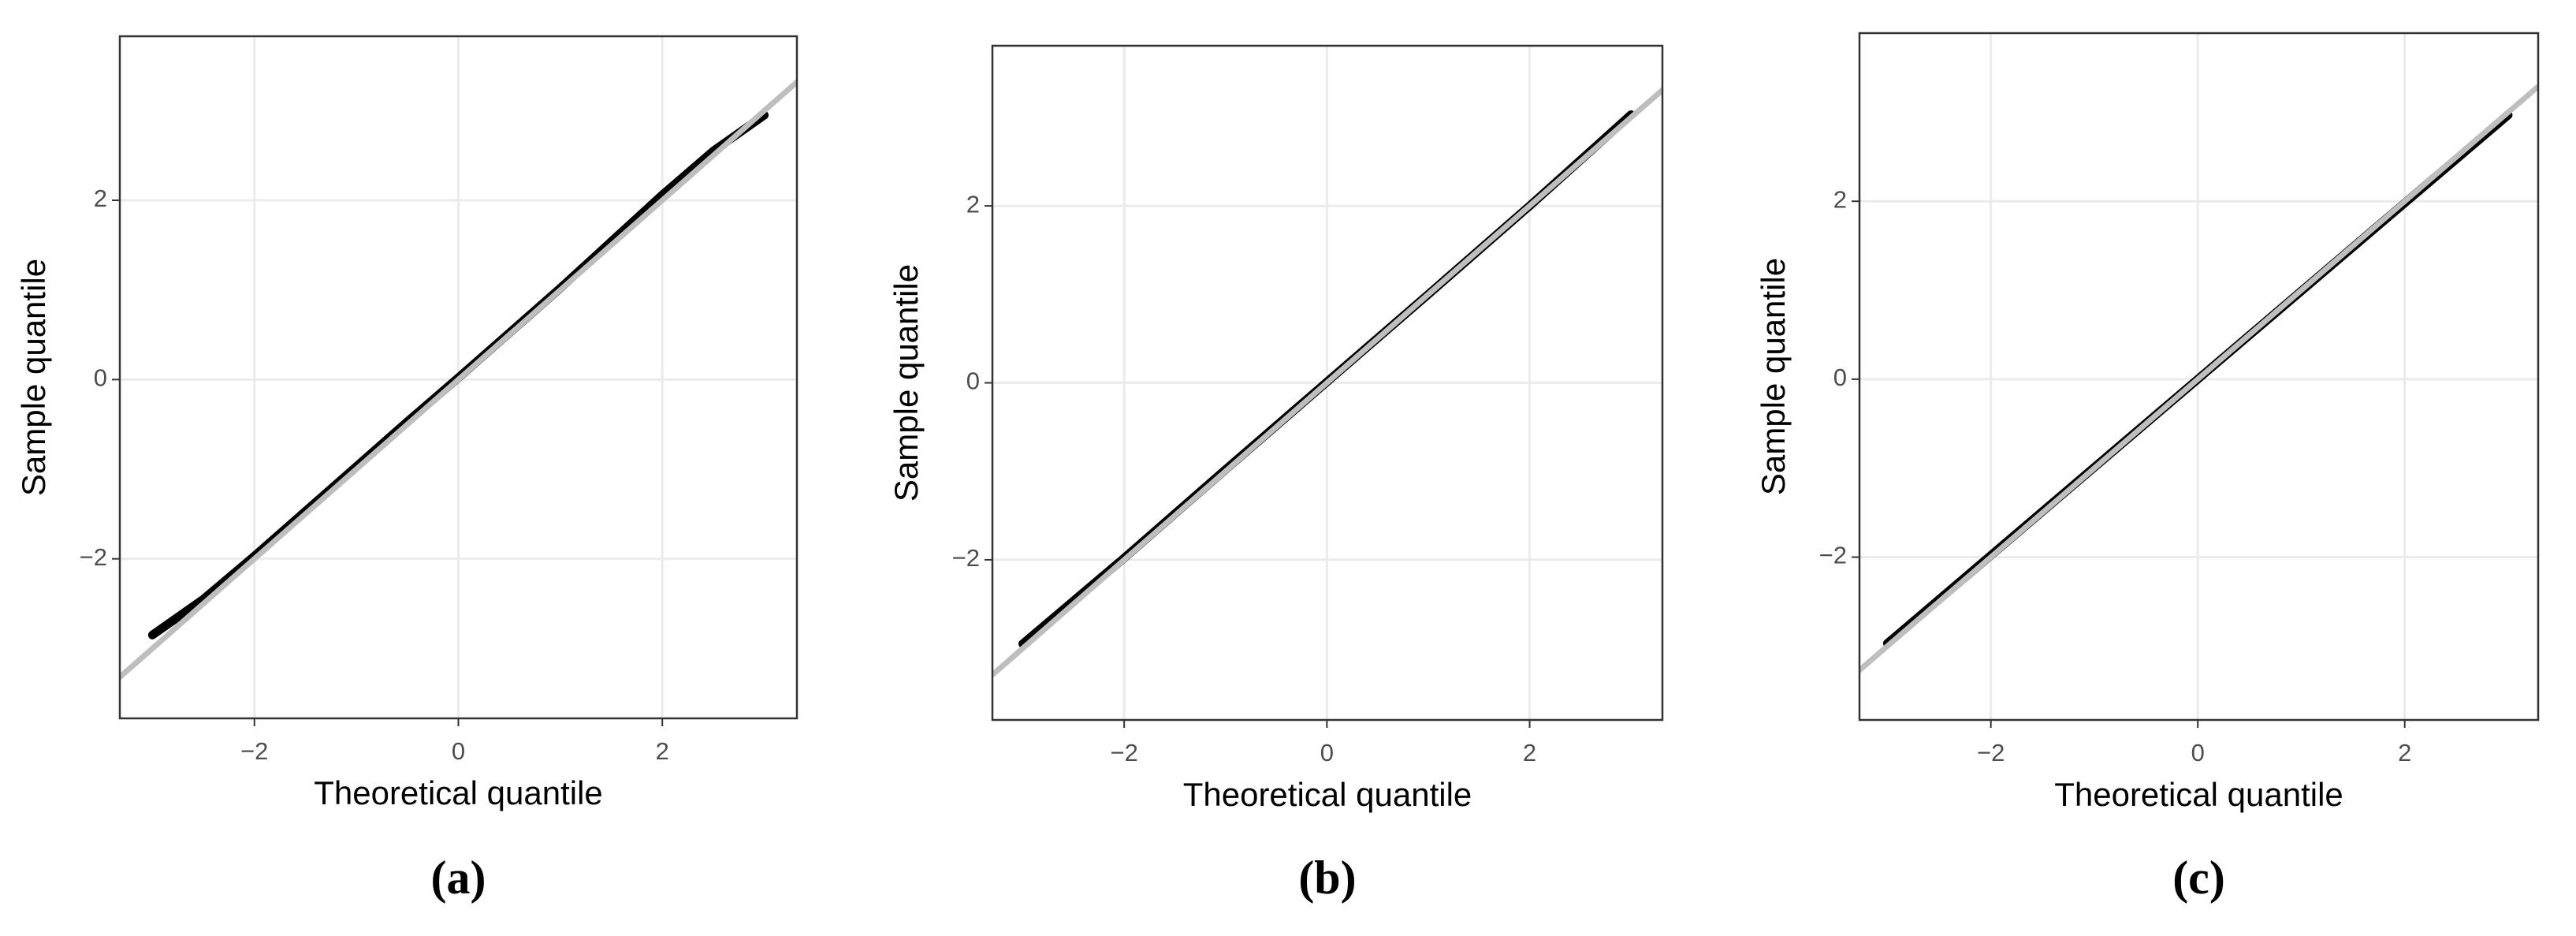 The height and width of the screenshot is (936, 2576). What do you see at coordinates (1327, 878) in the screenshot?
I see `panel-caption: (b)` at bounding box center [1327, 878].